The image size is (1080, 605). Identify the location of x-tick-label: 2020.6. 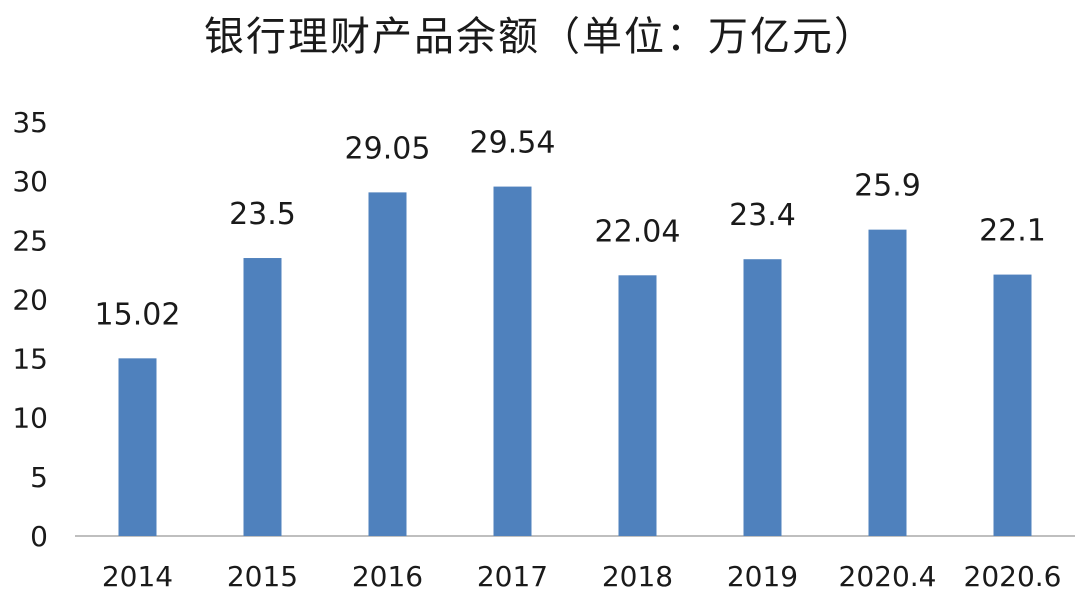
(1013, 576).